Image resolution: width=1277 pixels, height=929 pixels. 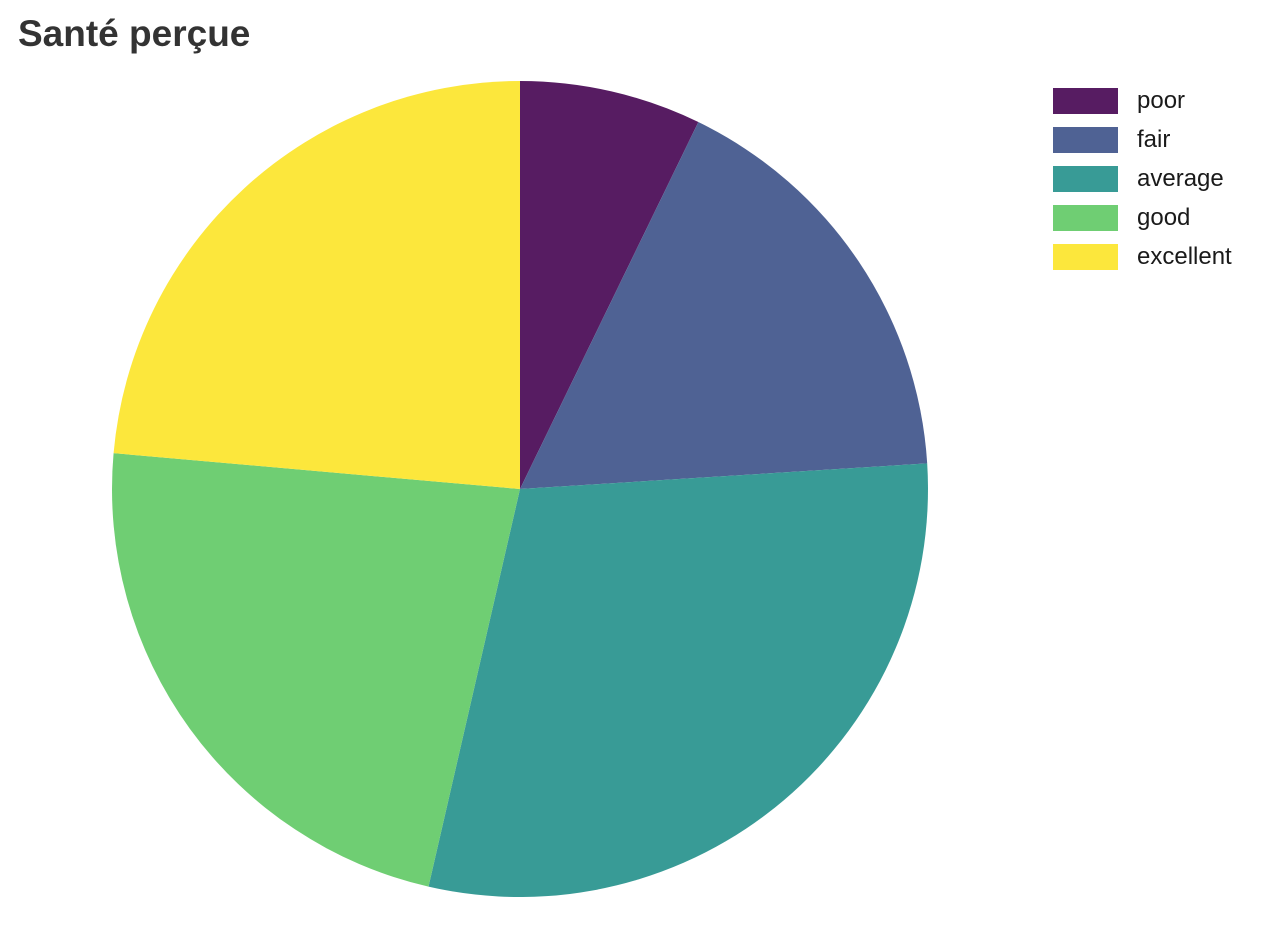 I want to click on legend-label: excellent, so click(x=1184, y=256).